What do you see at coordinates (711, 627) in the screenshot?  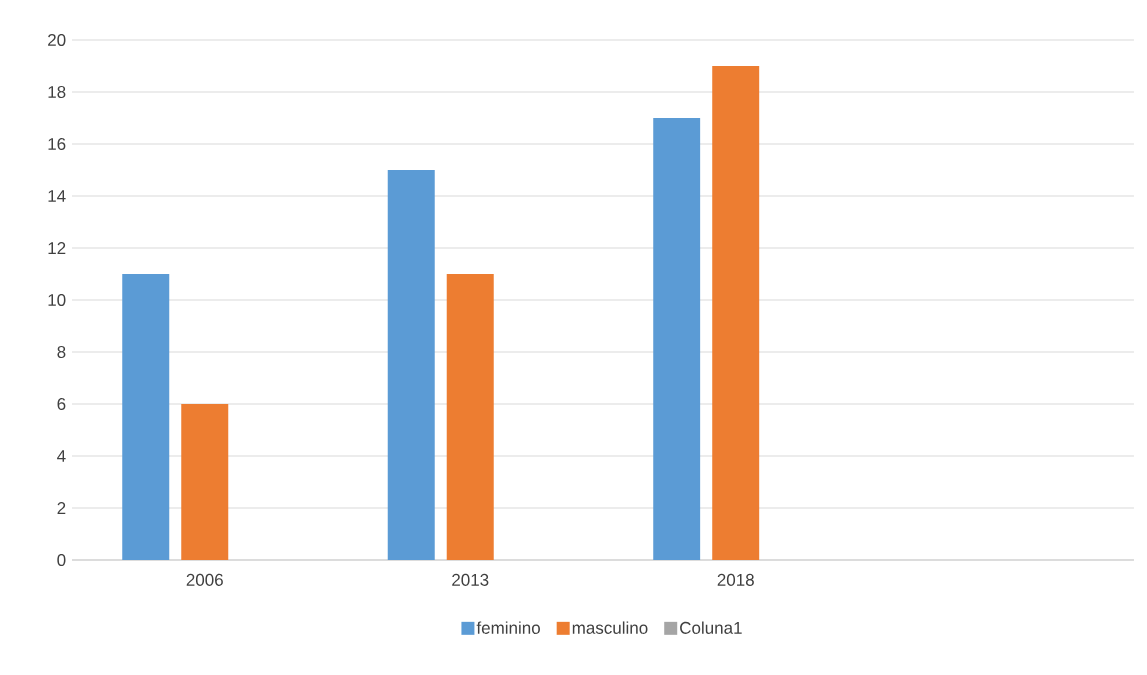 I see `legend-label: Coluna1` at bounding box center [711, 627].